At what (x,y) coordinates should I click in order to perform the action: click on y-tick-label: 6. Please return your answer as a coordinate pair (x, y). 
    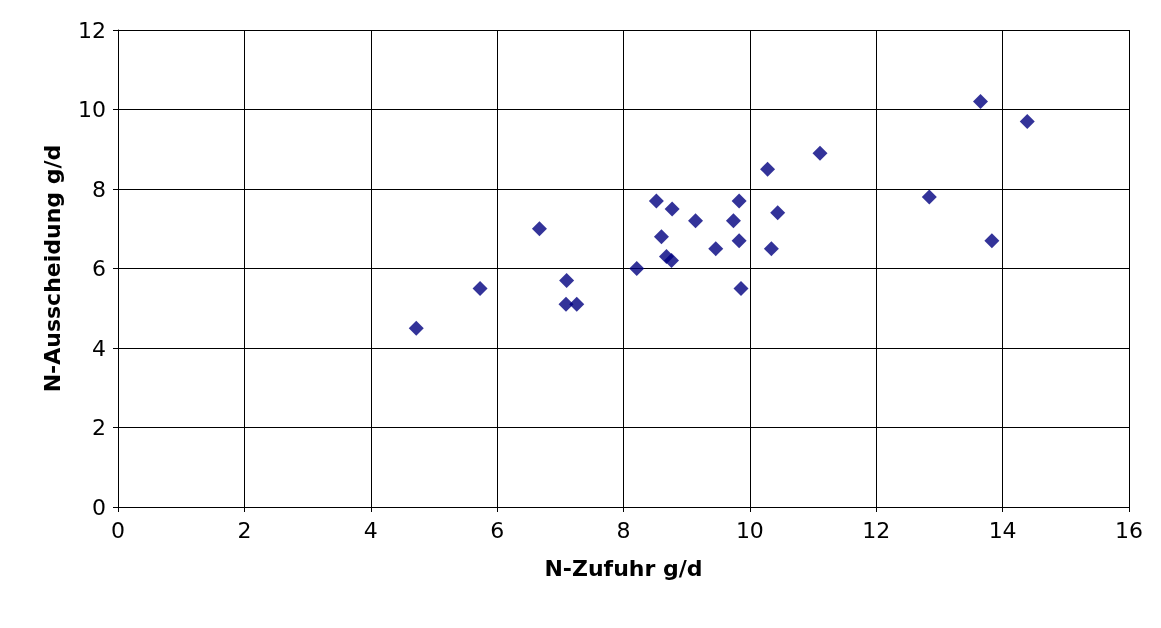
    Looking at the image, I should click on (99, 268).